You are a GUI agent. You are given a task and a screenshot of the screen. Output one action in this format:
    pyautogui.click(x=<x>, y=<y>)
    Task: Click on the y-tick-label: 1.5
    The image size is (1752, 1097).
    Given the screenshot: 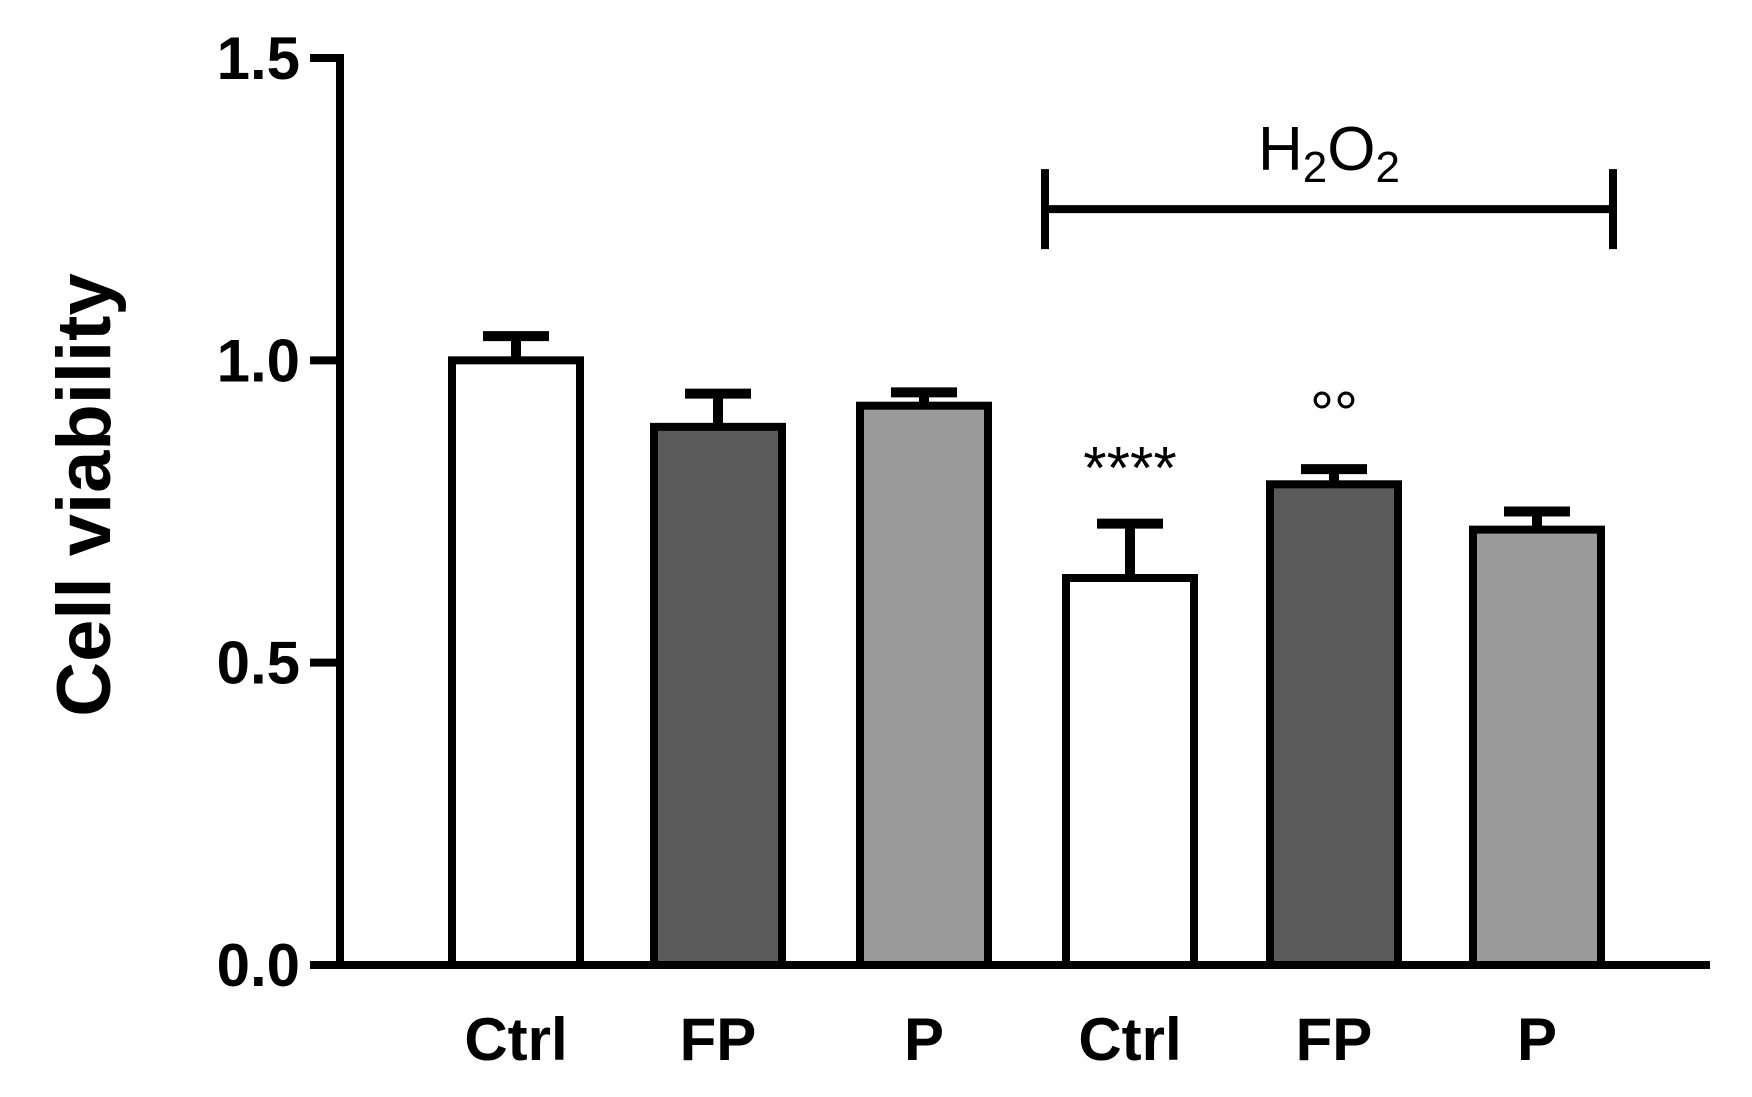 What is the action you would take?
    pyautogui.click(x=258, y=58)
    